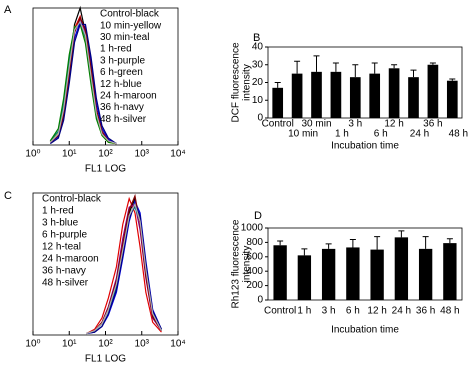 The width and height of the screenshot is (474, 371). I want to click on y-tick-label: 400, so click(254, 271).